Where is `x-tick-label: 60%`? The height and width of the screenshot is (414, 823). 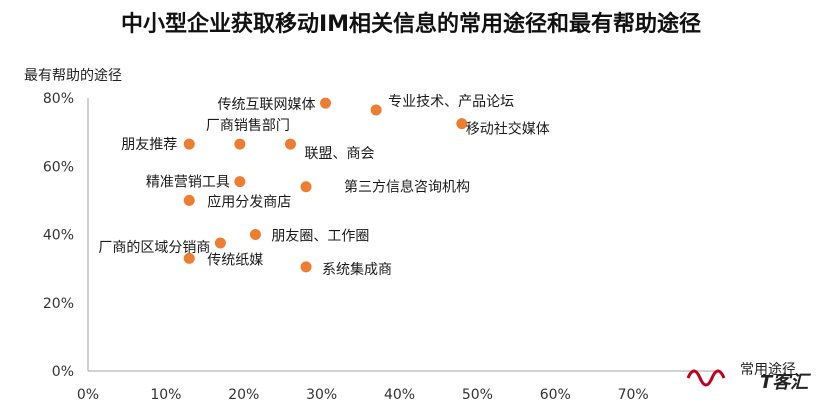 x-tick-label: 60% is located at coordinates (555, 395).